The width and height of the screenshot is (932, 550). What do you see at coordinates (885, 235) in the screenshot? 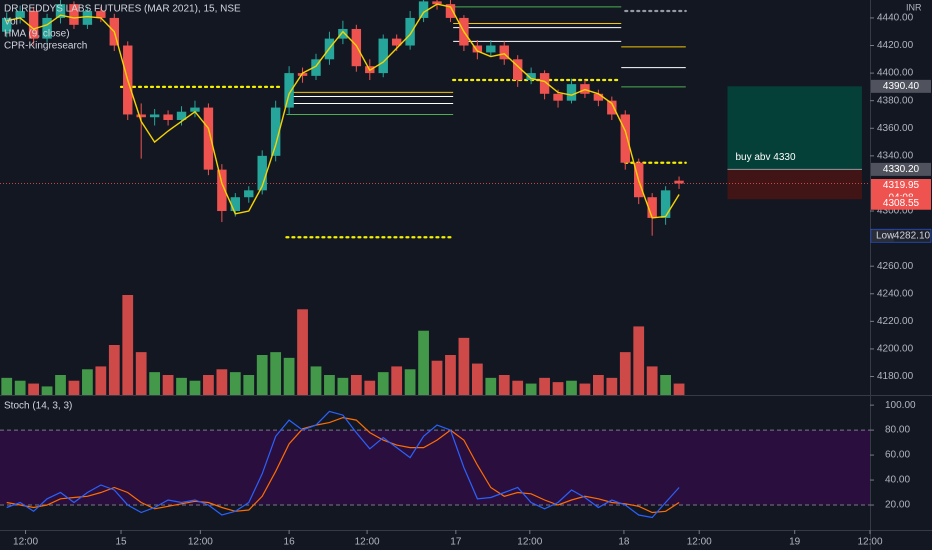
I see `low-name: Low` at bounding box center [885, 235].